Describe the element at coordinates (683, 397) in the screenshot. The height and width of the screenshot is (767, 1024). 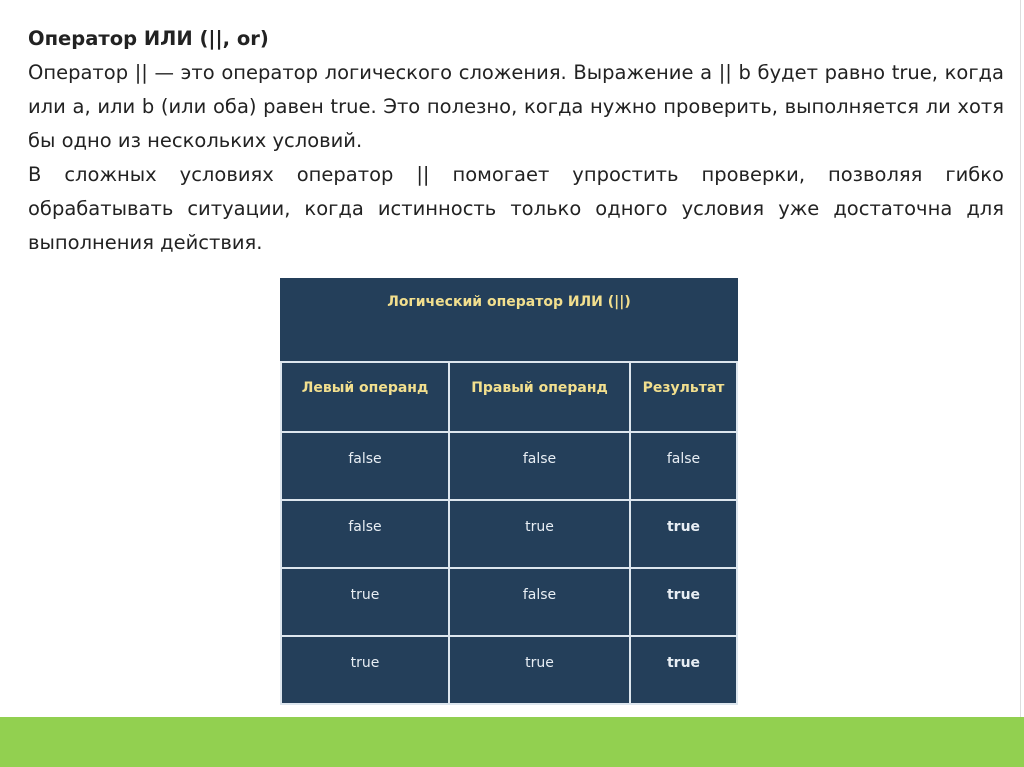
I see `header-result: Результат` at that location.